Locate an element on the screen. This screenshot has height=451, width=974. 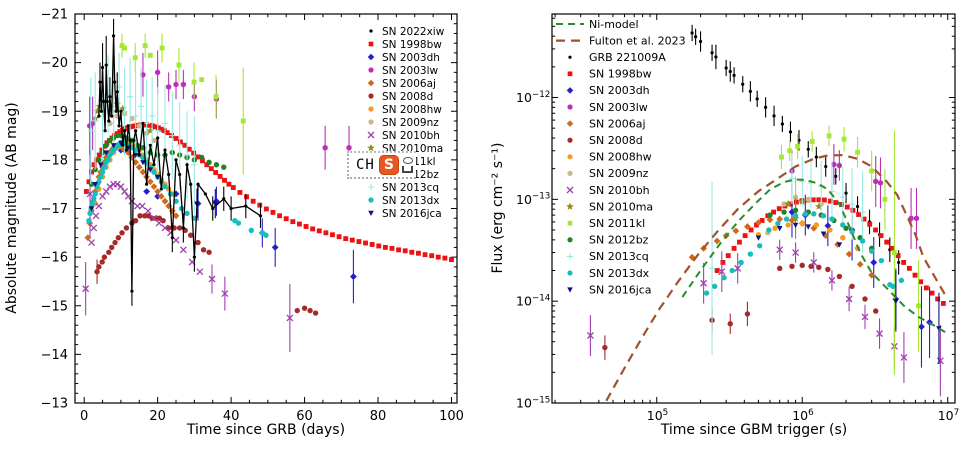
series-sn2011kl-r is located at coordinates (850, 250).